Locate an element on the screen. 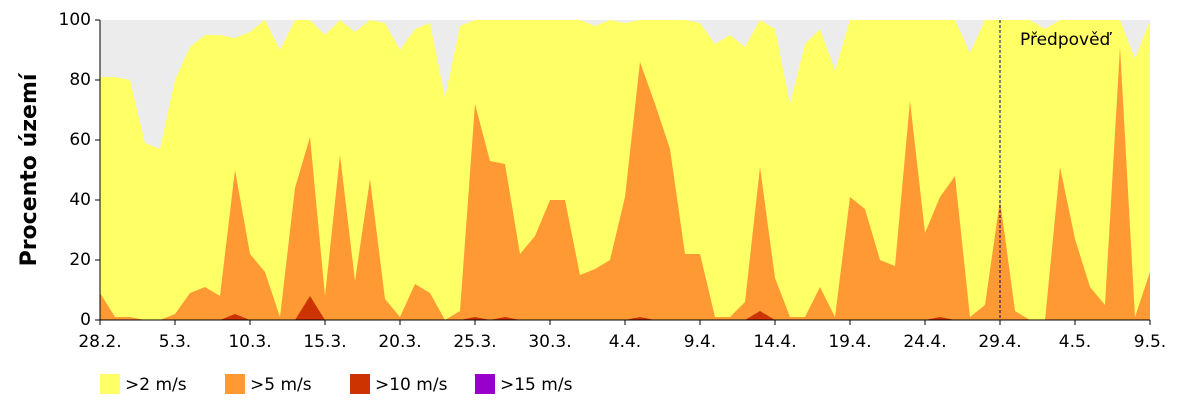  x-tick-label: 24.4. is located at coordinates (924, 342).